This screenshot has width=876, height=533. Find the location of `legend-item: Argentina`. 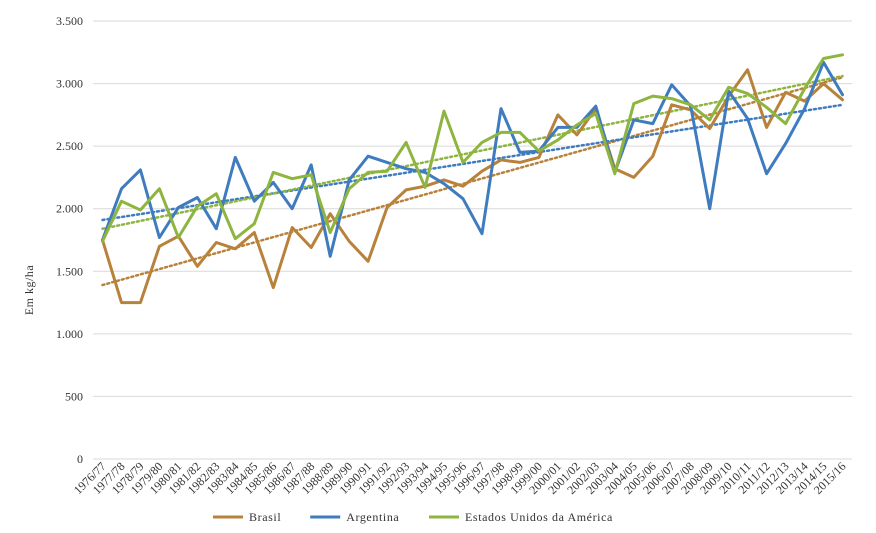

legend-item: Argentina is located at coordinates (354, 517).